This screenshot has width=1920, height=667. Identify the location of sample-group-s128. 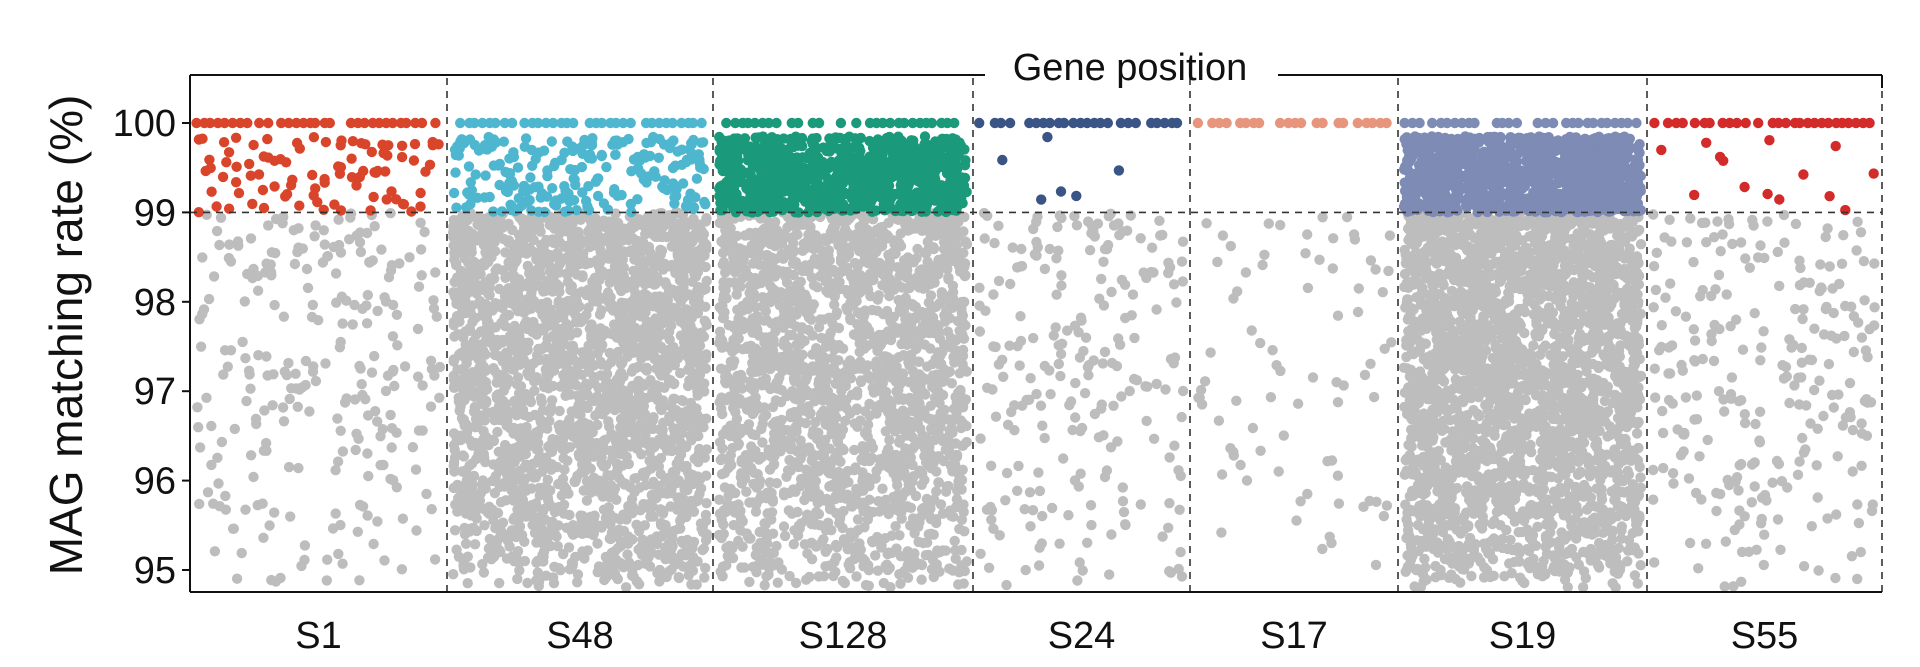
(843, 355).